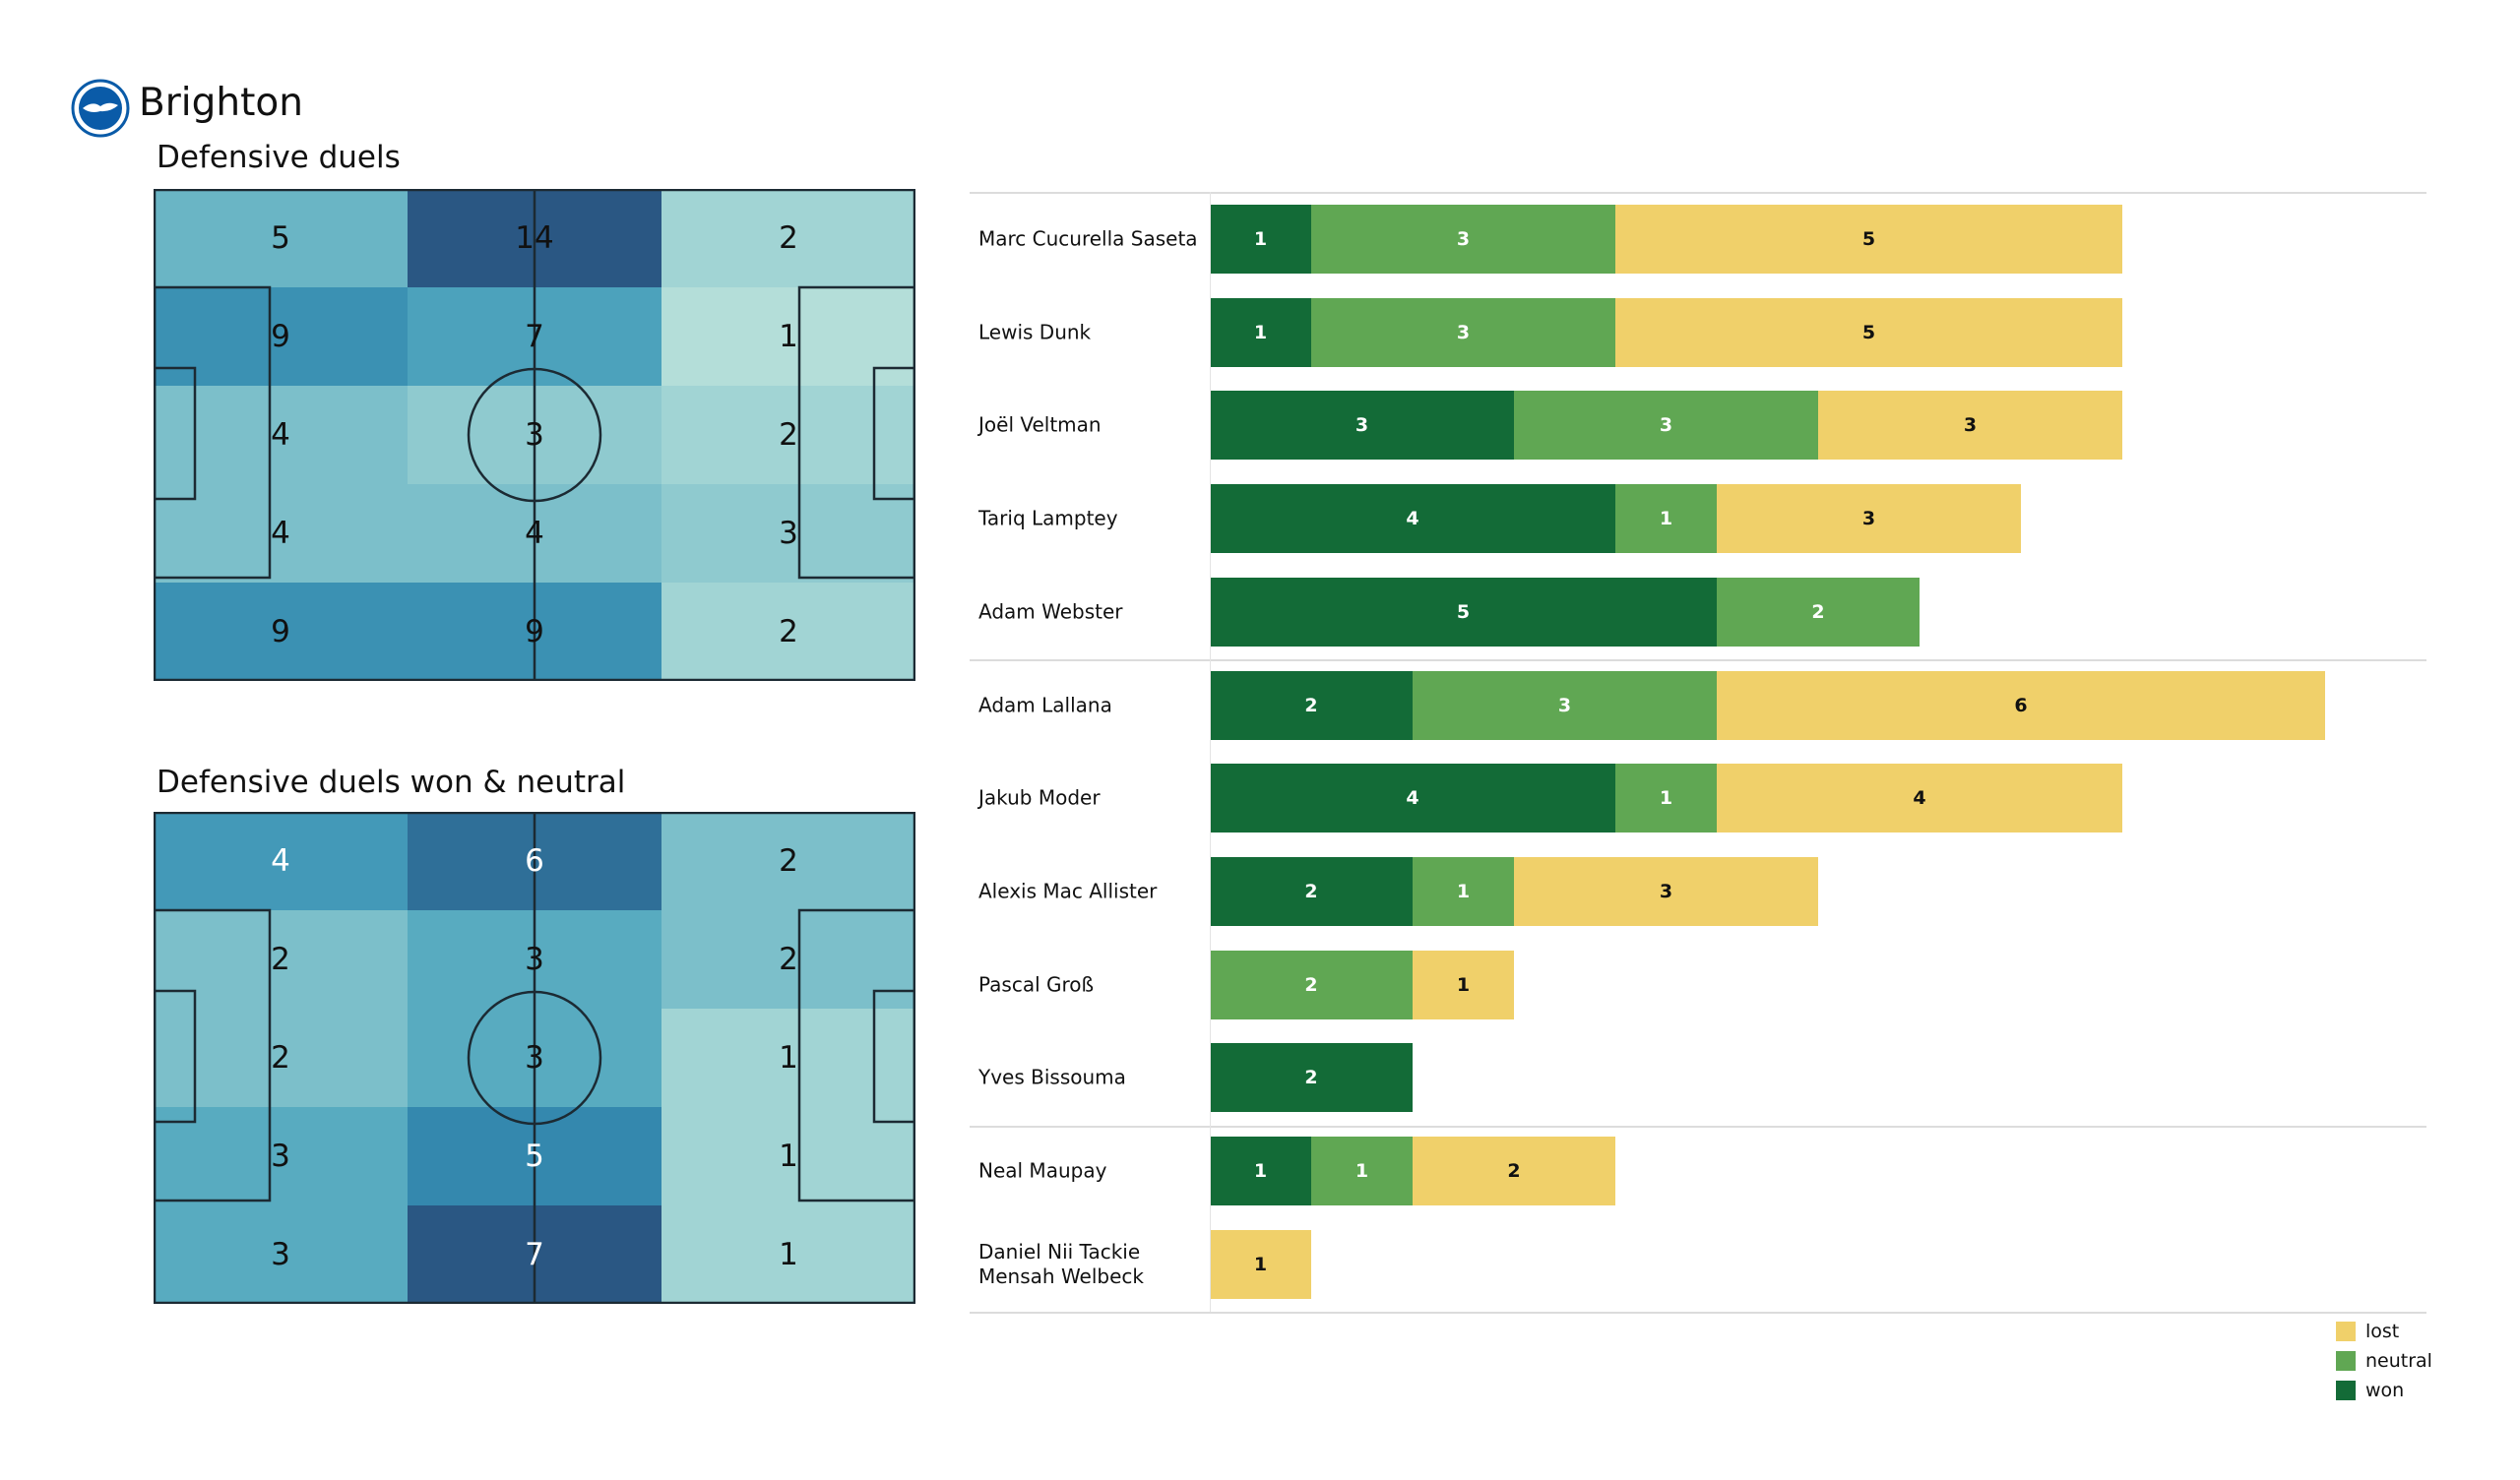  I want to click on legend-won: won, so click(2370, 1390).